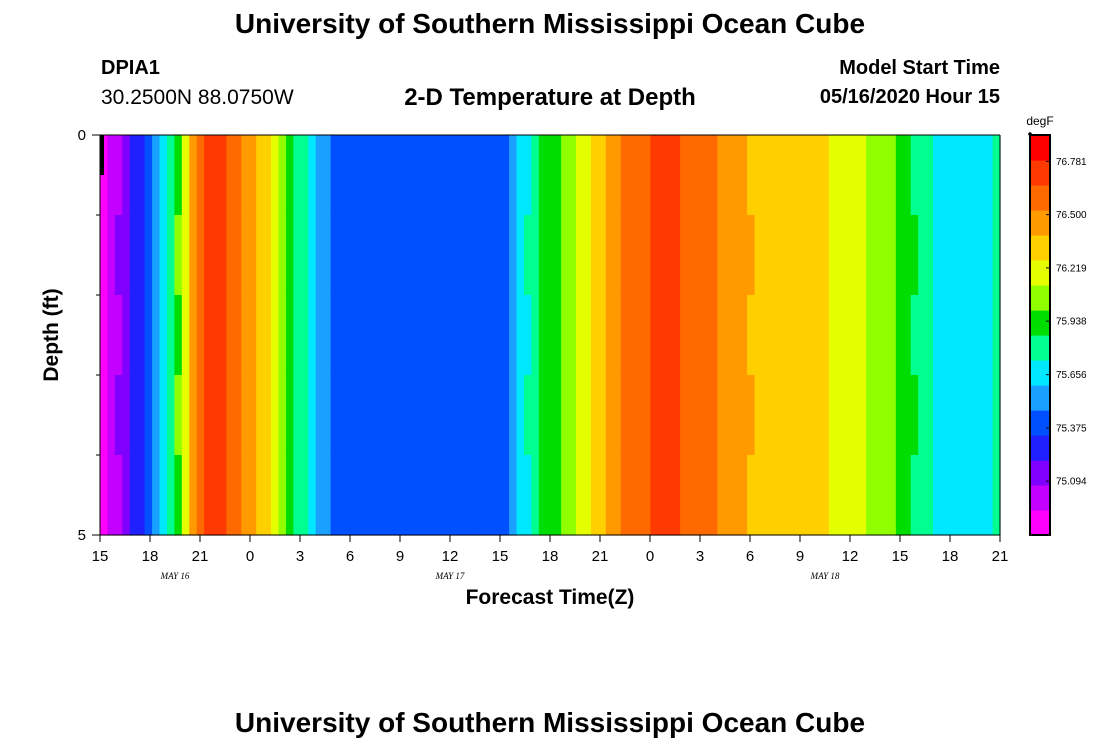 The width and height of the screenshot is (1100, 750). Describe the element at coordinates (100, 556) in the screenshot. I see `x-tick-label: 15` at that location.